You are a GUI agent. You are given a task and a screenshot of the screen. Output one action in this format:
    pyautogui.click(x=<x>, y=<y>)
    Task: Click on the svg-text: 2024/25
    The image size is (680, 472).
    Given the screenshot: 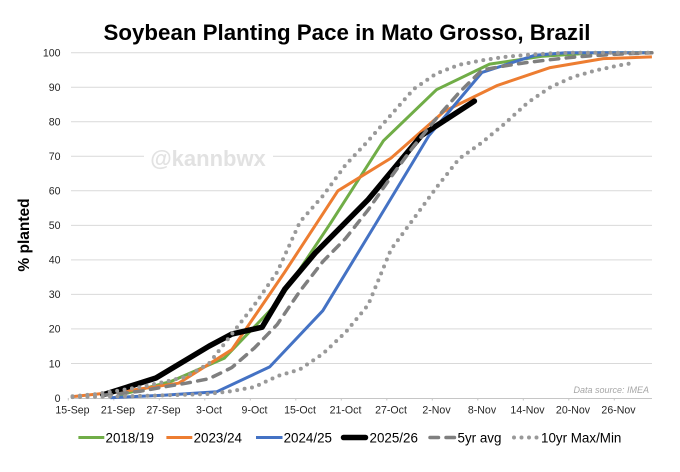 What is the action you would take?
    pyautogui.click(x=308, y=437)
    